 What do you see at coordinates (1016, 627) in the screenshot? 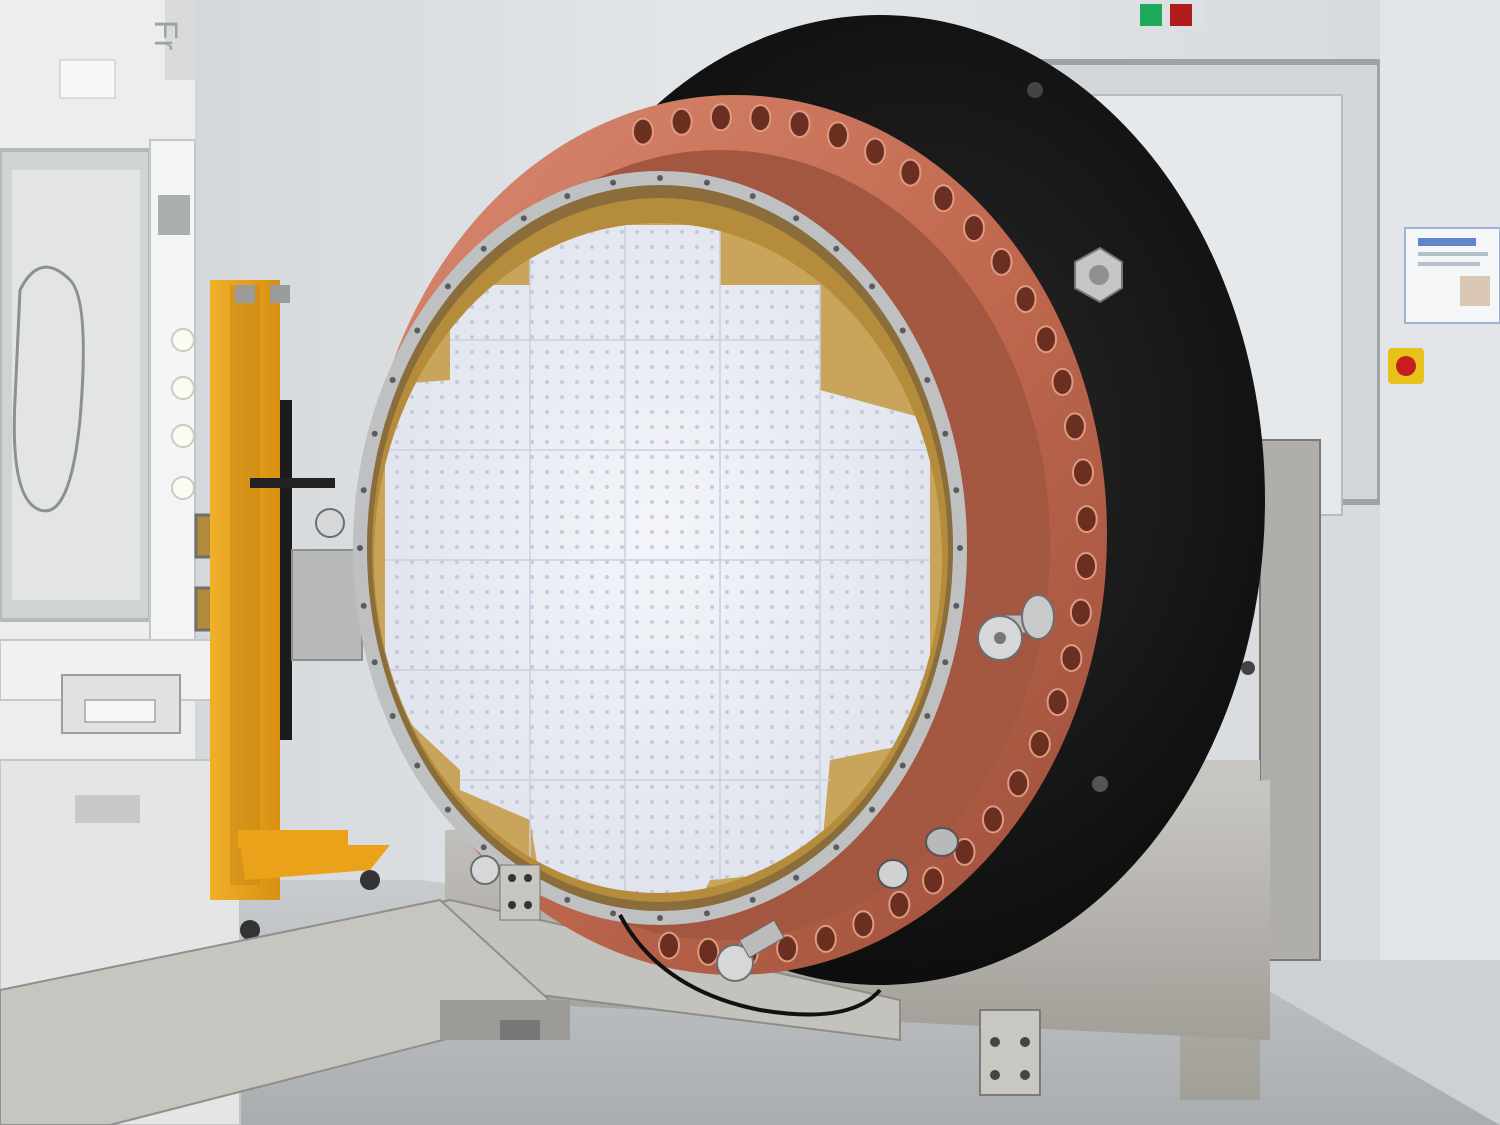
I see `clamp-knob-right` at bounding box center [1016, 627].